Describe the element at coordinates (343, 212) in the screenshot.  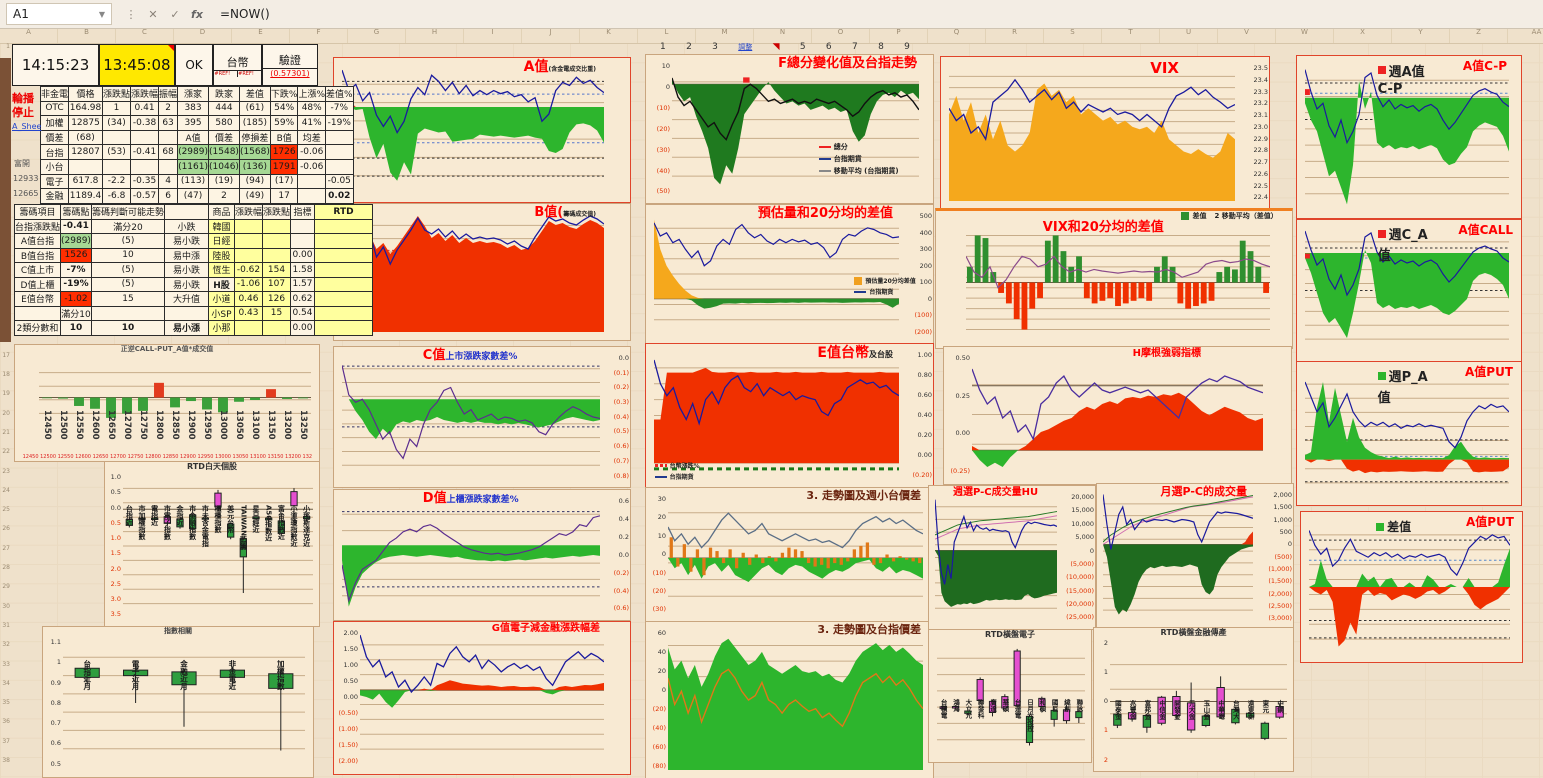
I see `table-cell: RTD` at that location.